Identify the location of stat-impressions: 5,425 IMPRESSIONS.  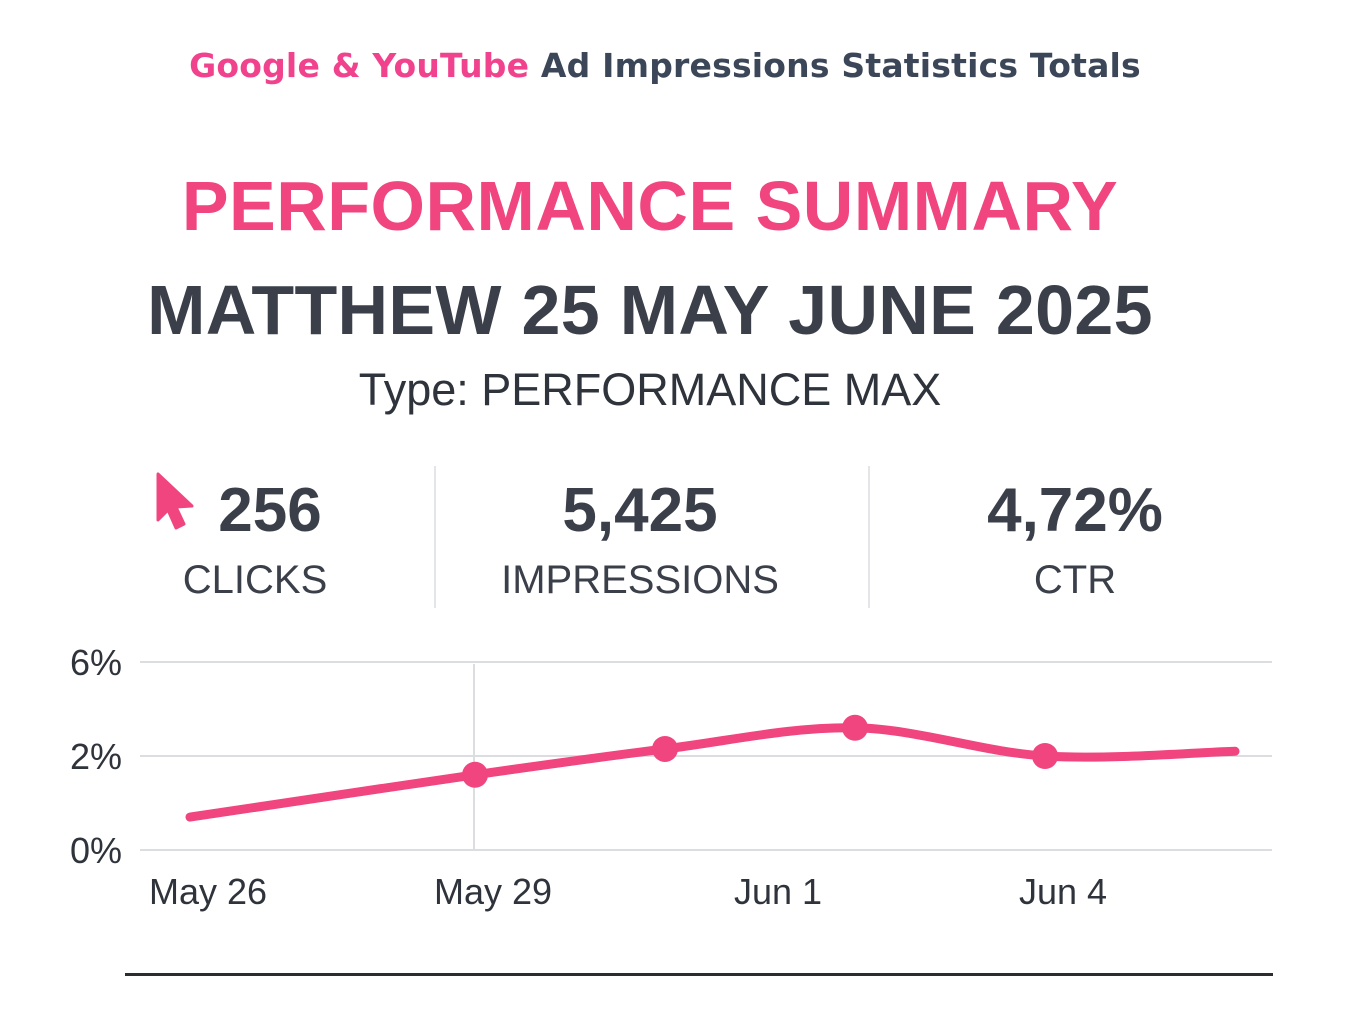
(640, 538).